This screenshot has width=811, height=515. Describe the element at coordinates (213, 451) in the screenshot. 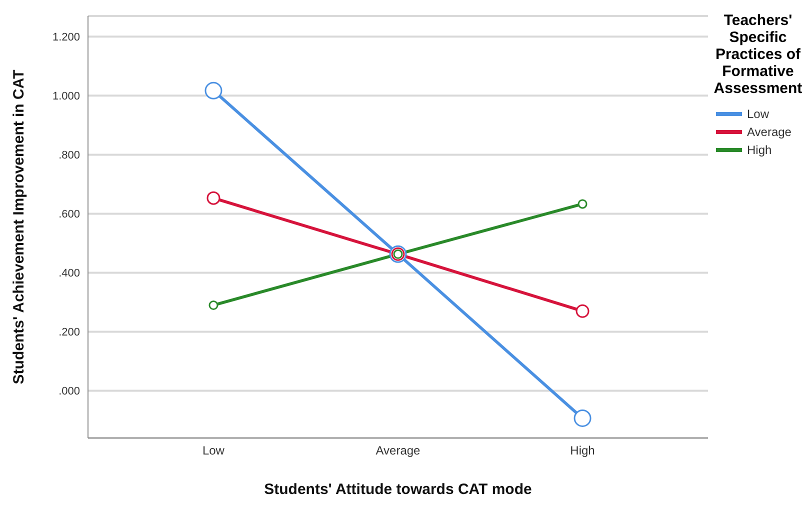

I see `x-tick-label: Low` at that location.